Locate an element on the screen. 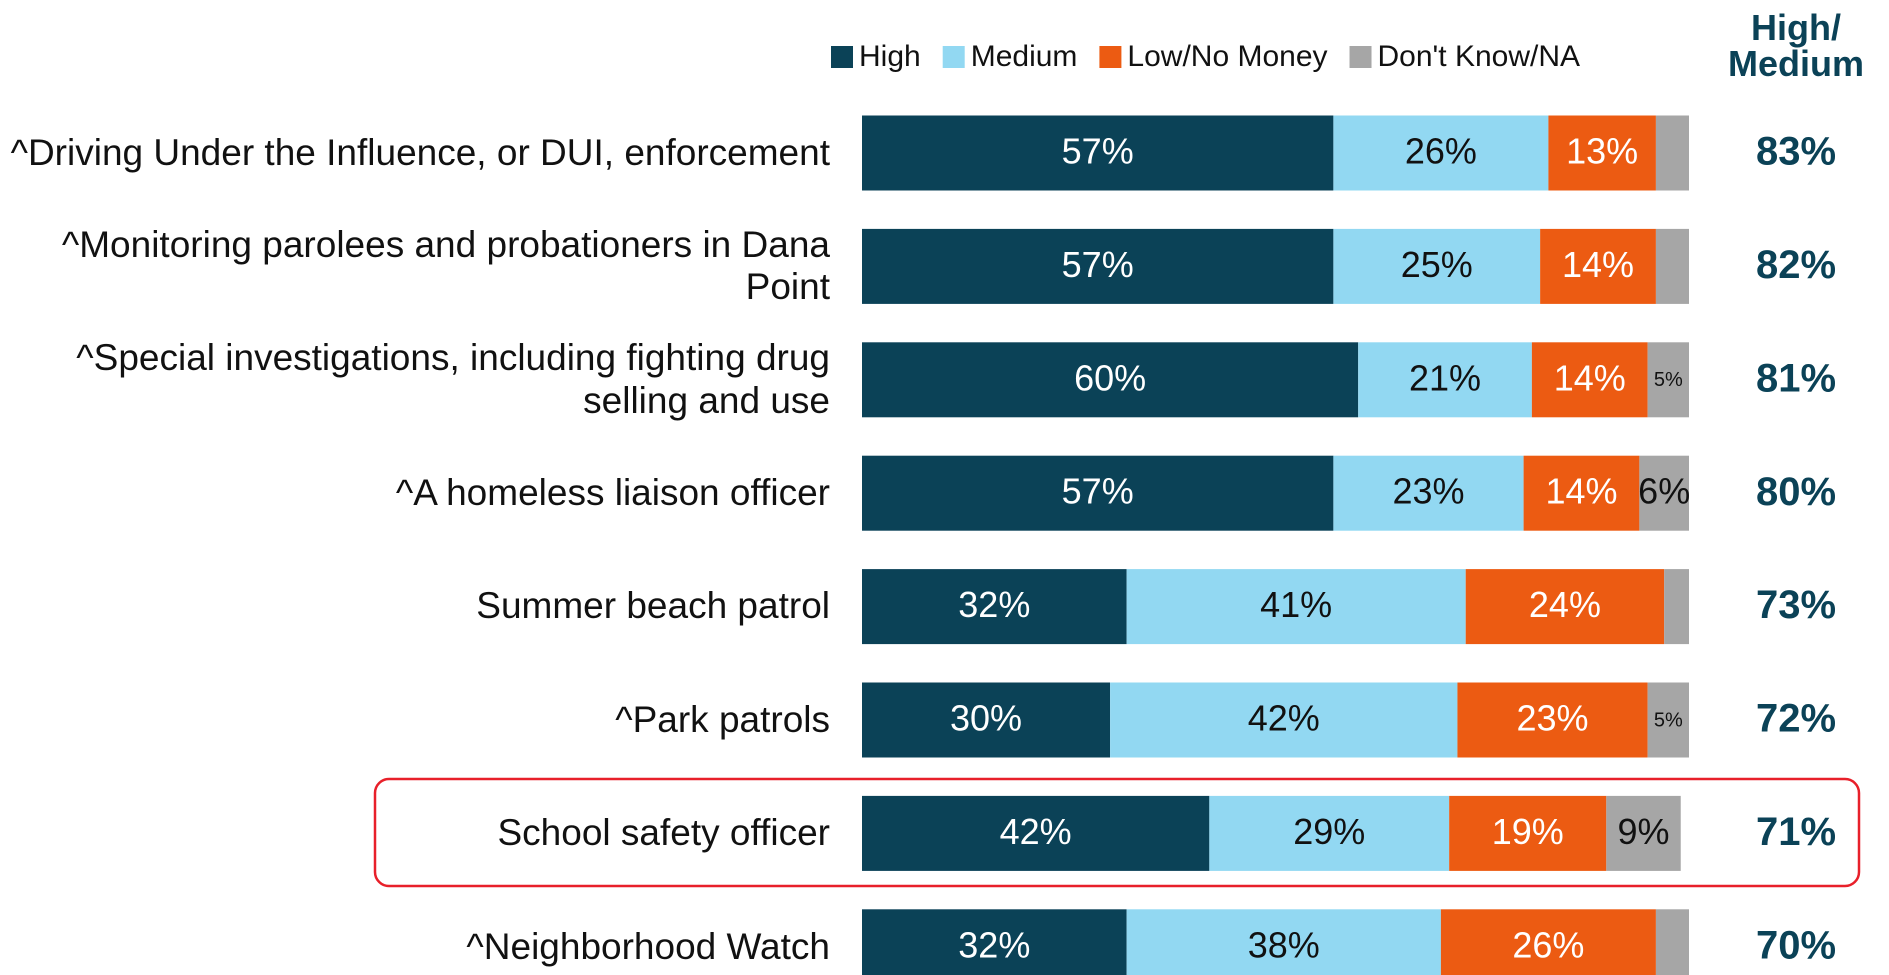 This screenshot has height=975, width=1889. net-label: 72% is located at coordinates (1796, 719).